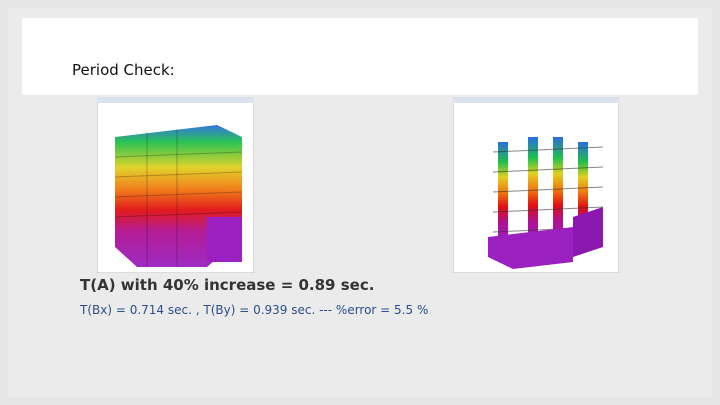 Image resolution: width=720 pixels, height=405 pixels. I want to click on model-image-b, so click(536, 185).